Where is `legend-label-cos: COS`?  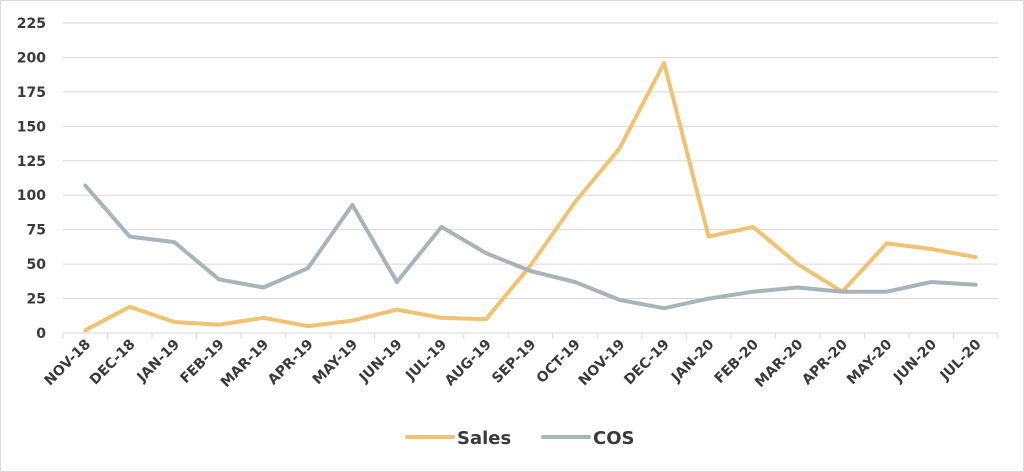
legend-label-cos: COS is located at coordinates (613, 438).